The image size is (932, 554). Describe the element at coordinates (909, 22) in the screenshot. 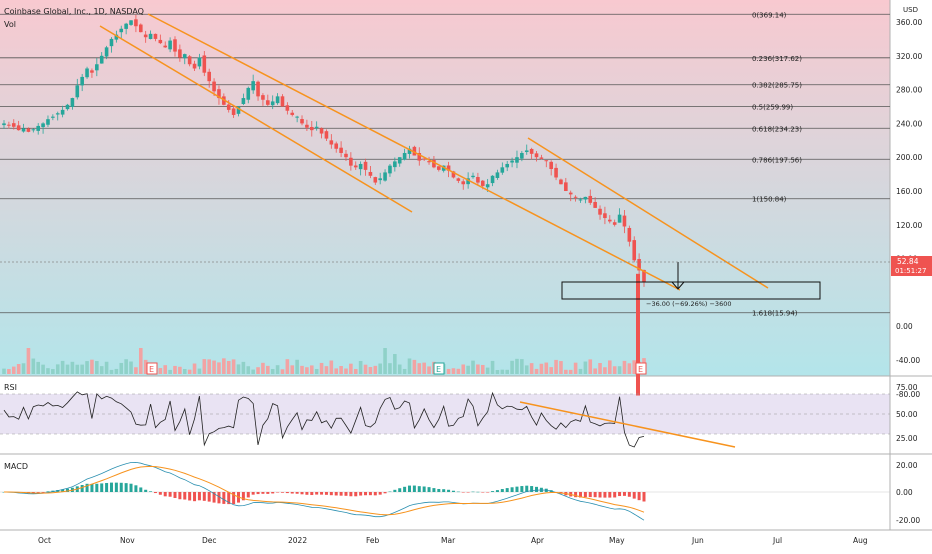

I see `price-tick: 360.00` at that location.